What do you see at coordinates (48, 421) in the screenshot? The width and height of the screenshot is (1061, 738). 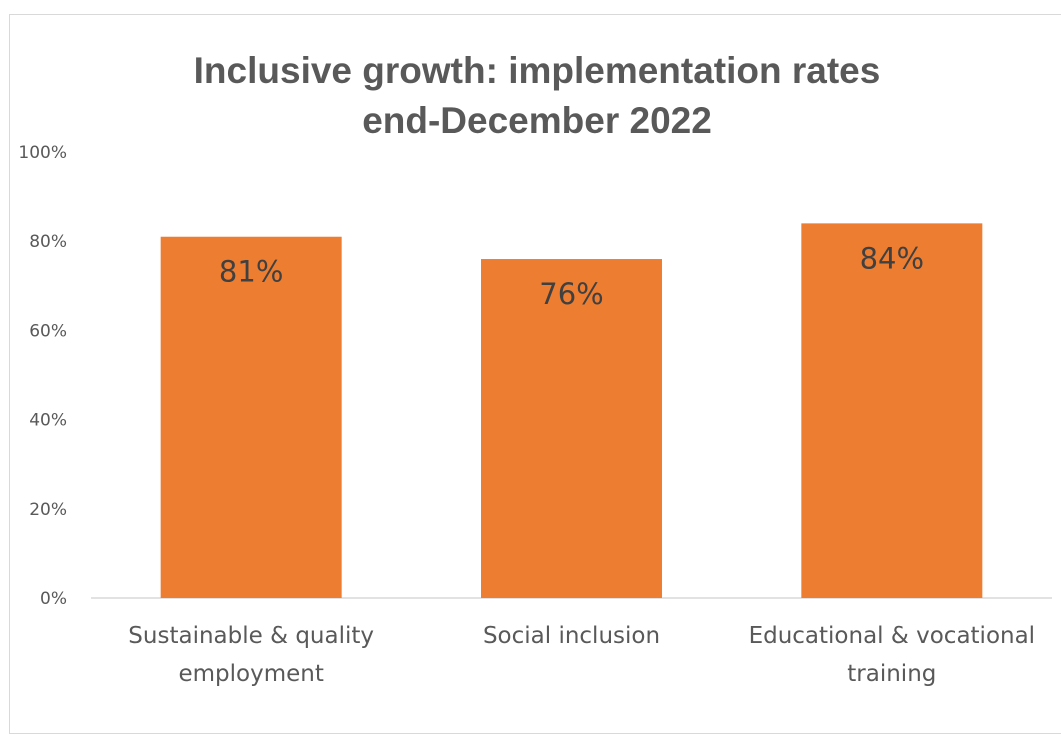 I see `y-tick-label: 40%` at bounding box center [48, 421].